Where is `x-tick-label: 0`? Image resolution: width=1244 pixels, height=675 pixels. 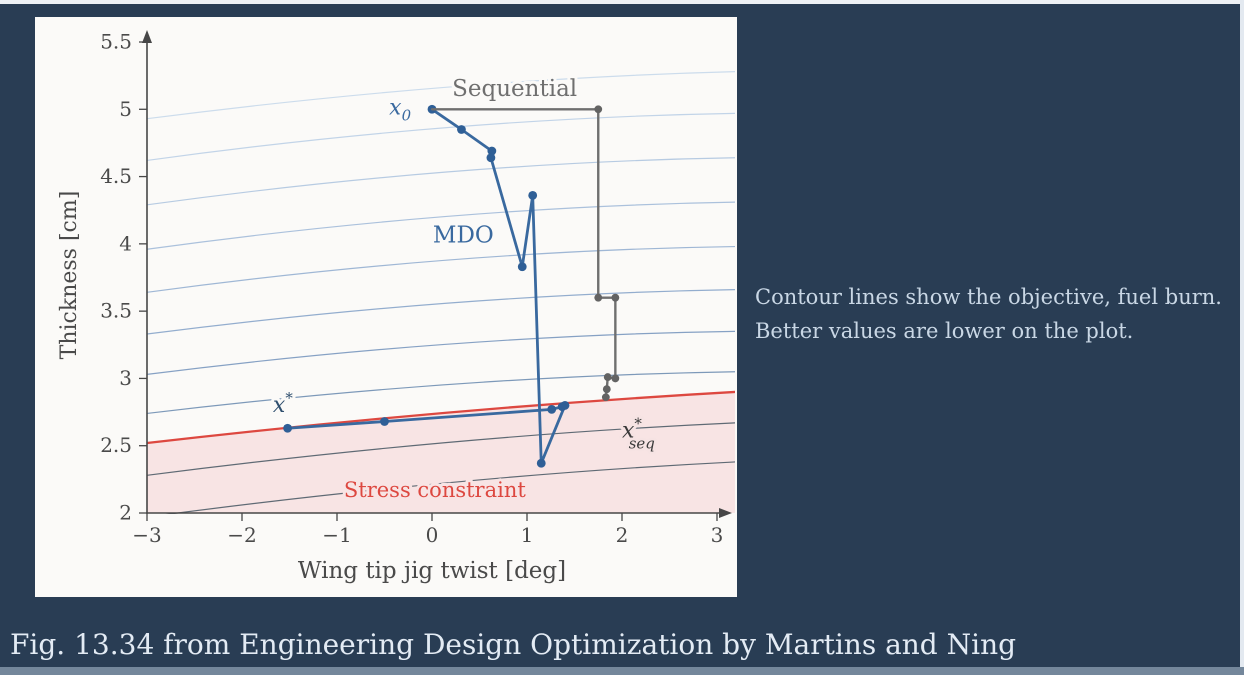
x-tick-label: 0 is located at coordinates (432, 535).